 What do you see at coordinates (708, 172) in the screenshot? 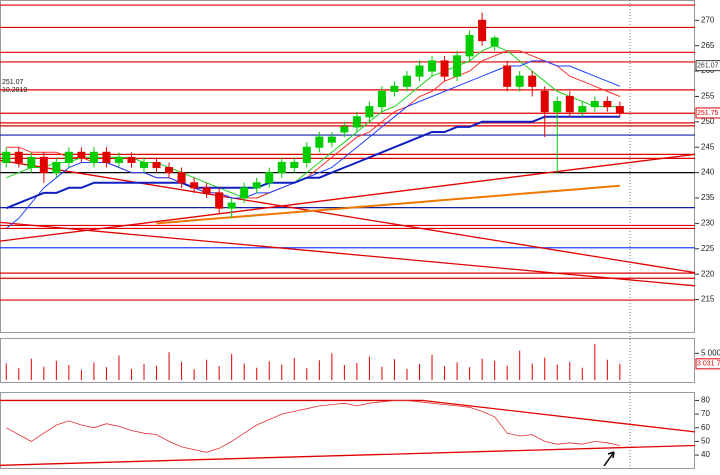
I see `y-tick-label: 240` at bounding box center [708, 172].